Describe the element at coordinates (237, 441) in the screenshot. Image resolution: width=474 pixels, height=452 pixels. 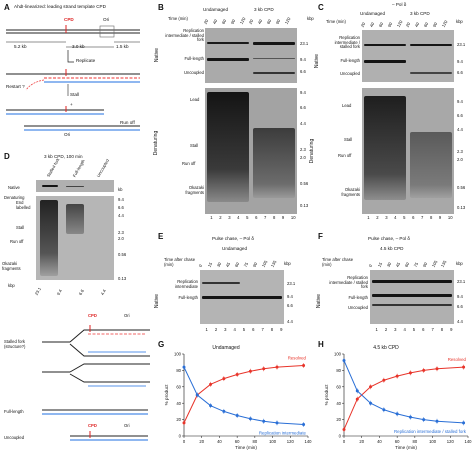
I see `chart-g-x-tick-label: 60` at that location.